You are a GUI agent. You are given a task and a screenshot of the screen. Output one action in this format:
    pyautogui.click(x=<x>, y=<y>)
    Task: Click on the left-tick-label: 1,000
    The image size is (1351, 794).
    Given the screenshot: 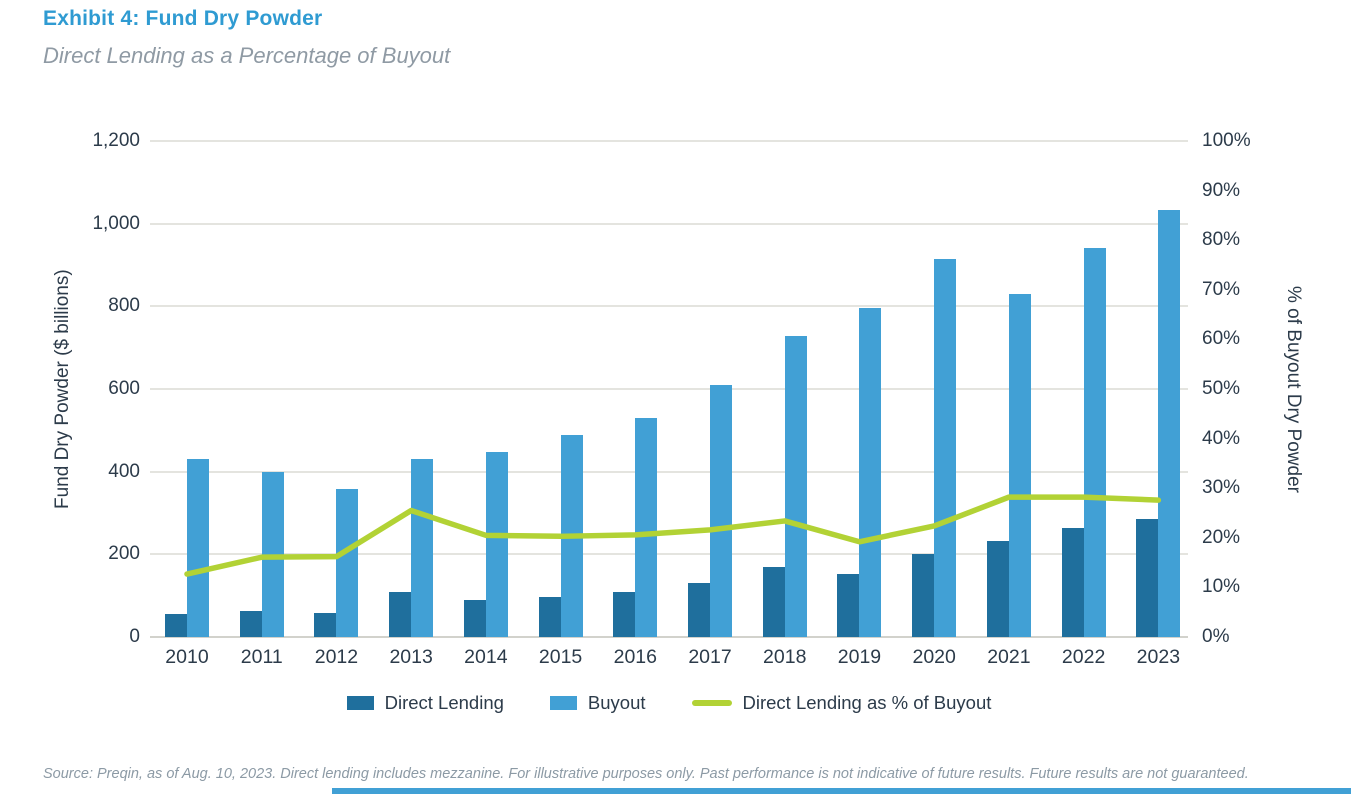 What is the action you would take?
    pyautogui.click(x=116, y=223)
    